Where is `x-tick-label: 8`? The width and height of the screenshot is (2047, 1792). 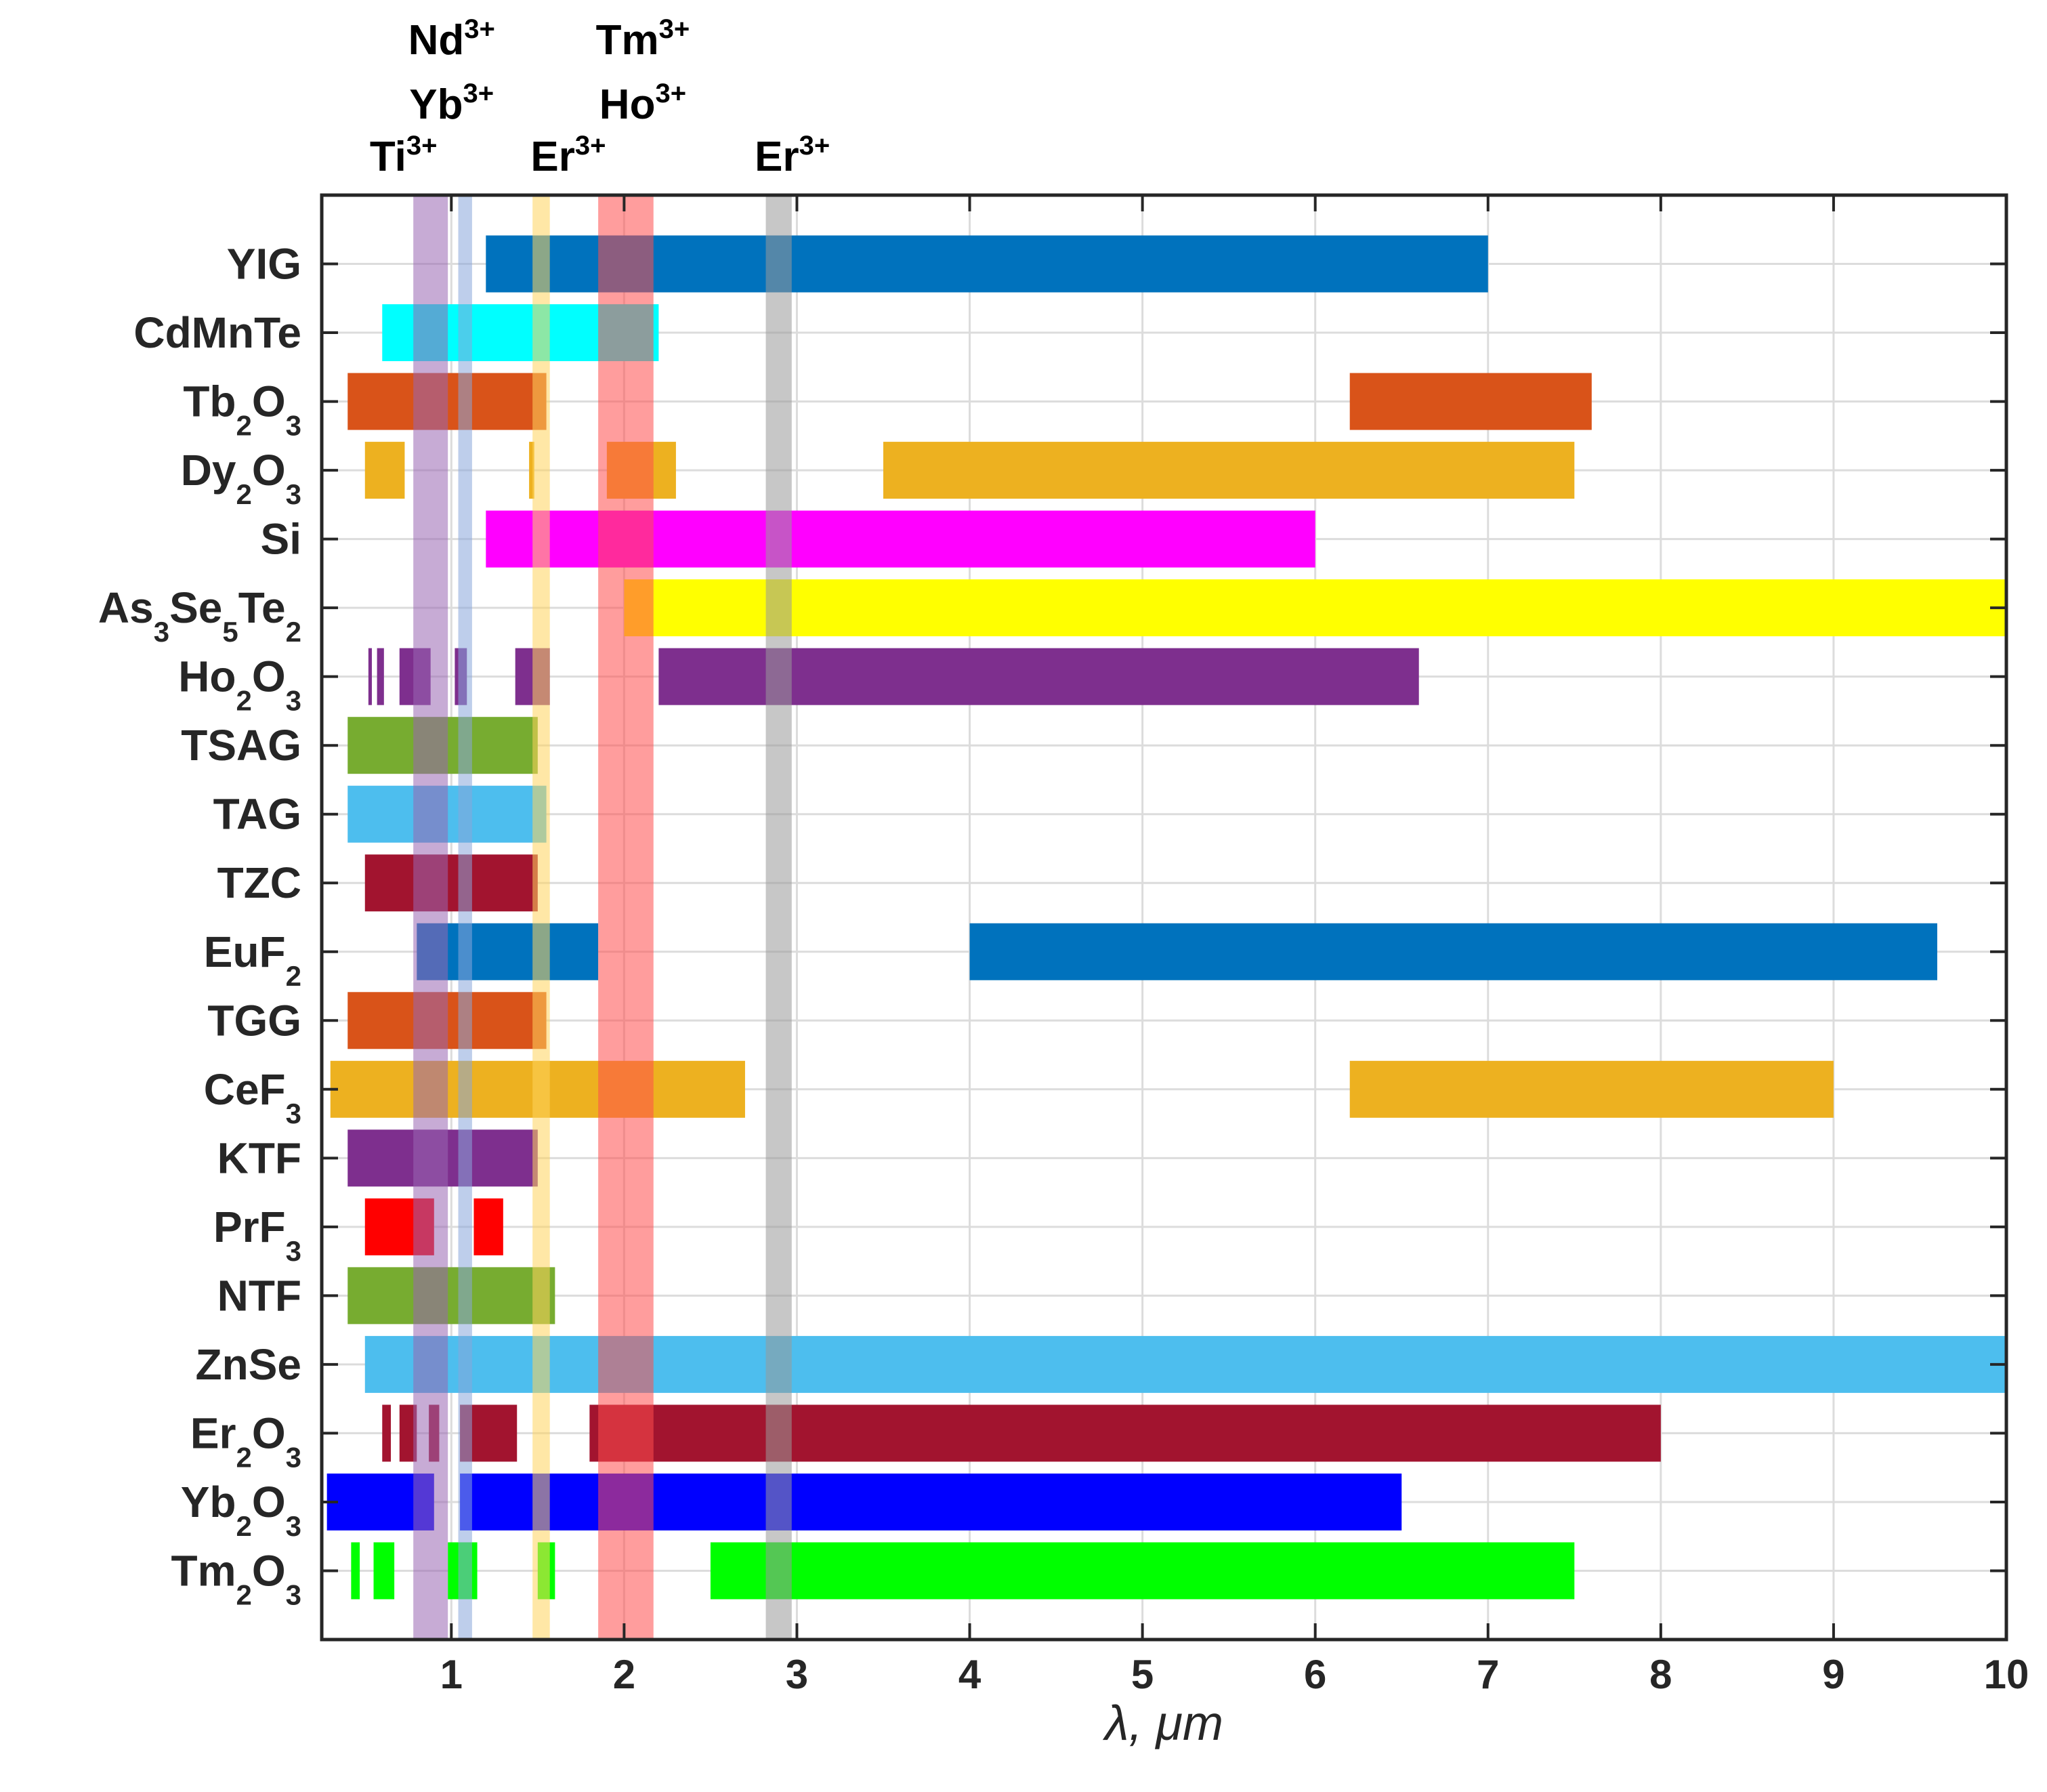
x-tick-label: 8 is located at coordinates (1660, 1674).